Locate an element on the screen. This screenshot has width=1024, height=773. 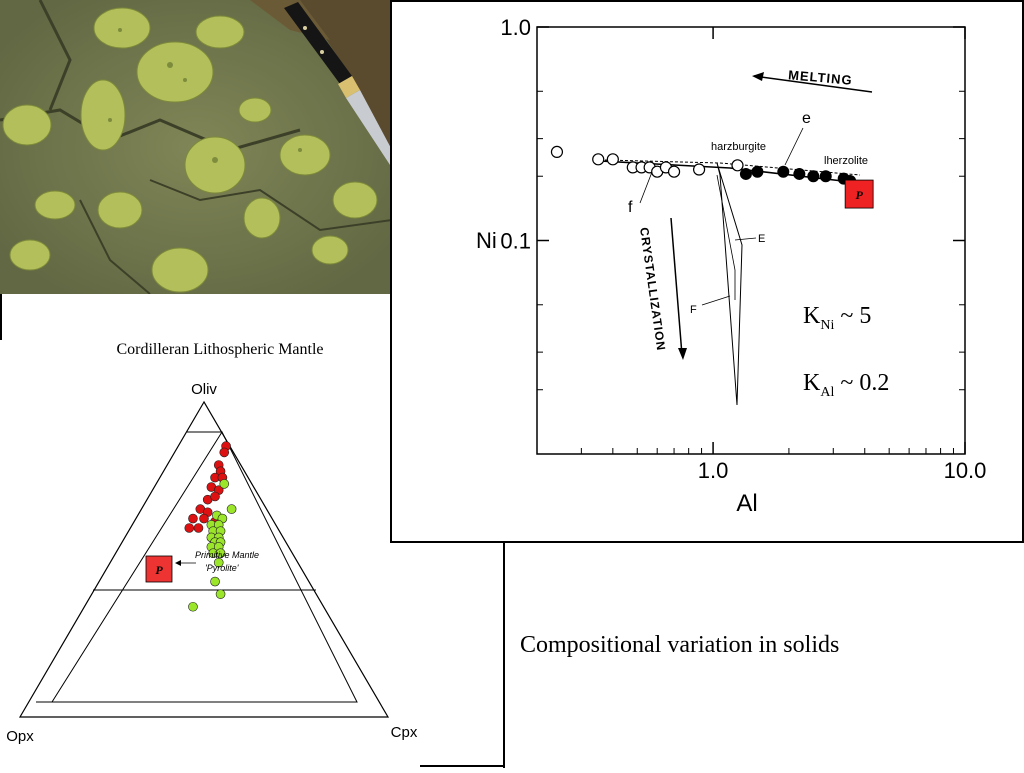
y-tick-label: 1.0 is located at coordinates (515, 27).